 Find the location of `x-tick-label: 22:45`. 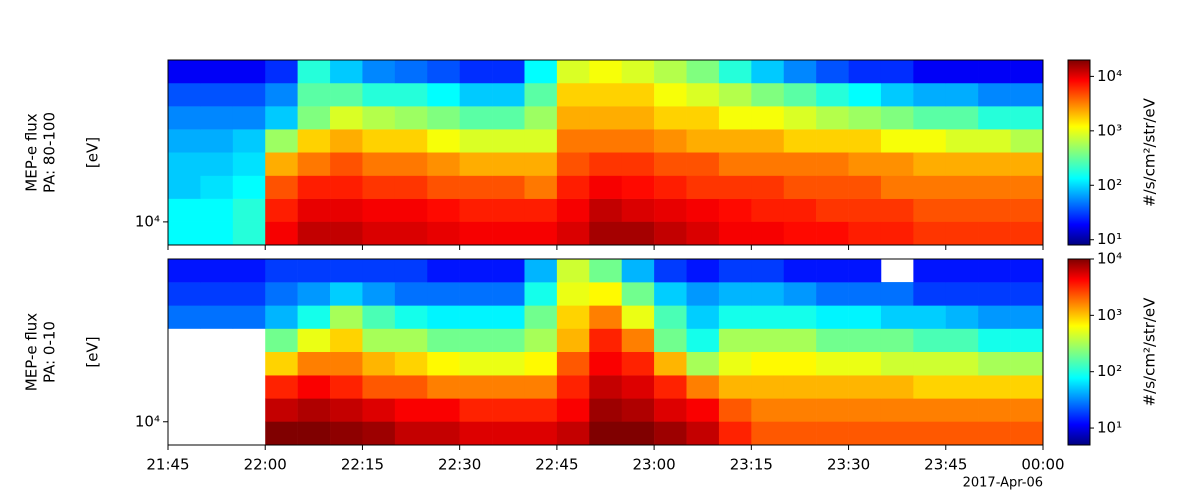

x-tick-label: 22:45 is located at coordinates (556, 465).